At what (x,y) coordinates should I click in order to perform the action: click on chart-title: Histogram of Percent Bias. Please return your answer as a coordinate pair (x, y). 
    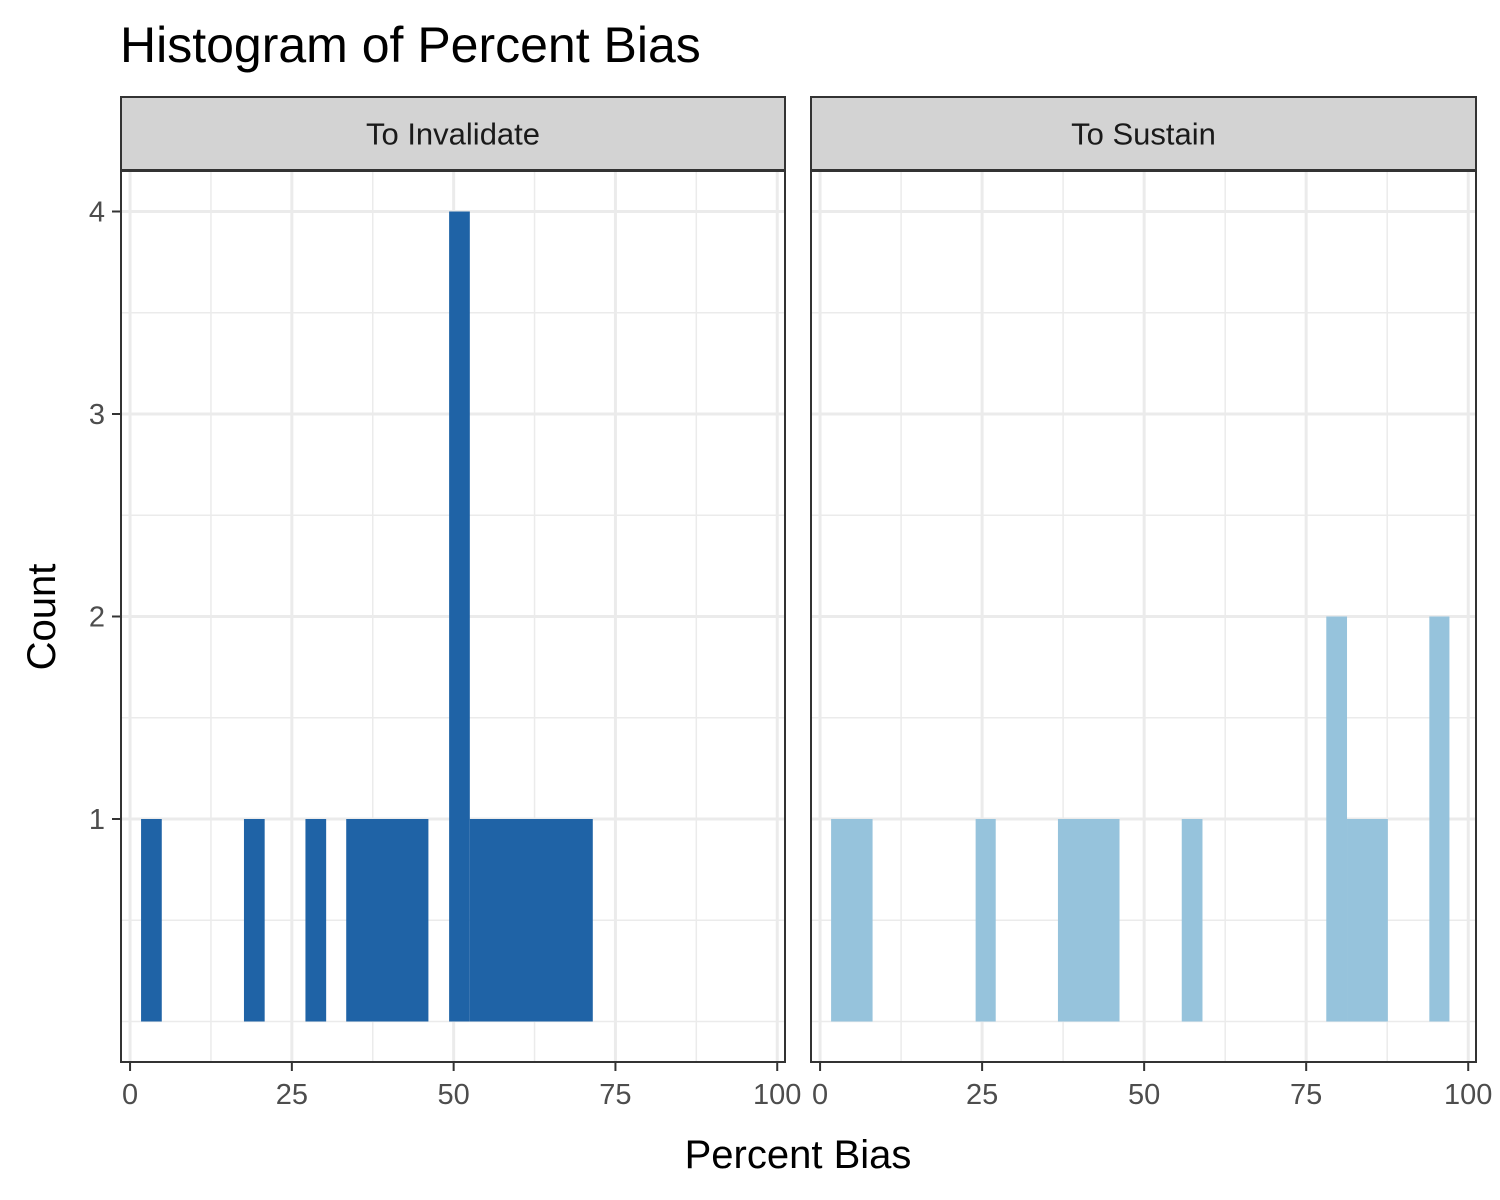
    Looking at the image, I should click on (410, 45).